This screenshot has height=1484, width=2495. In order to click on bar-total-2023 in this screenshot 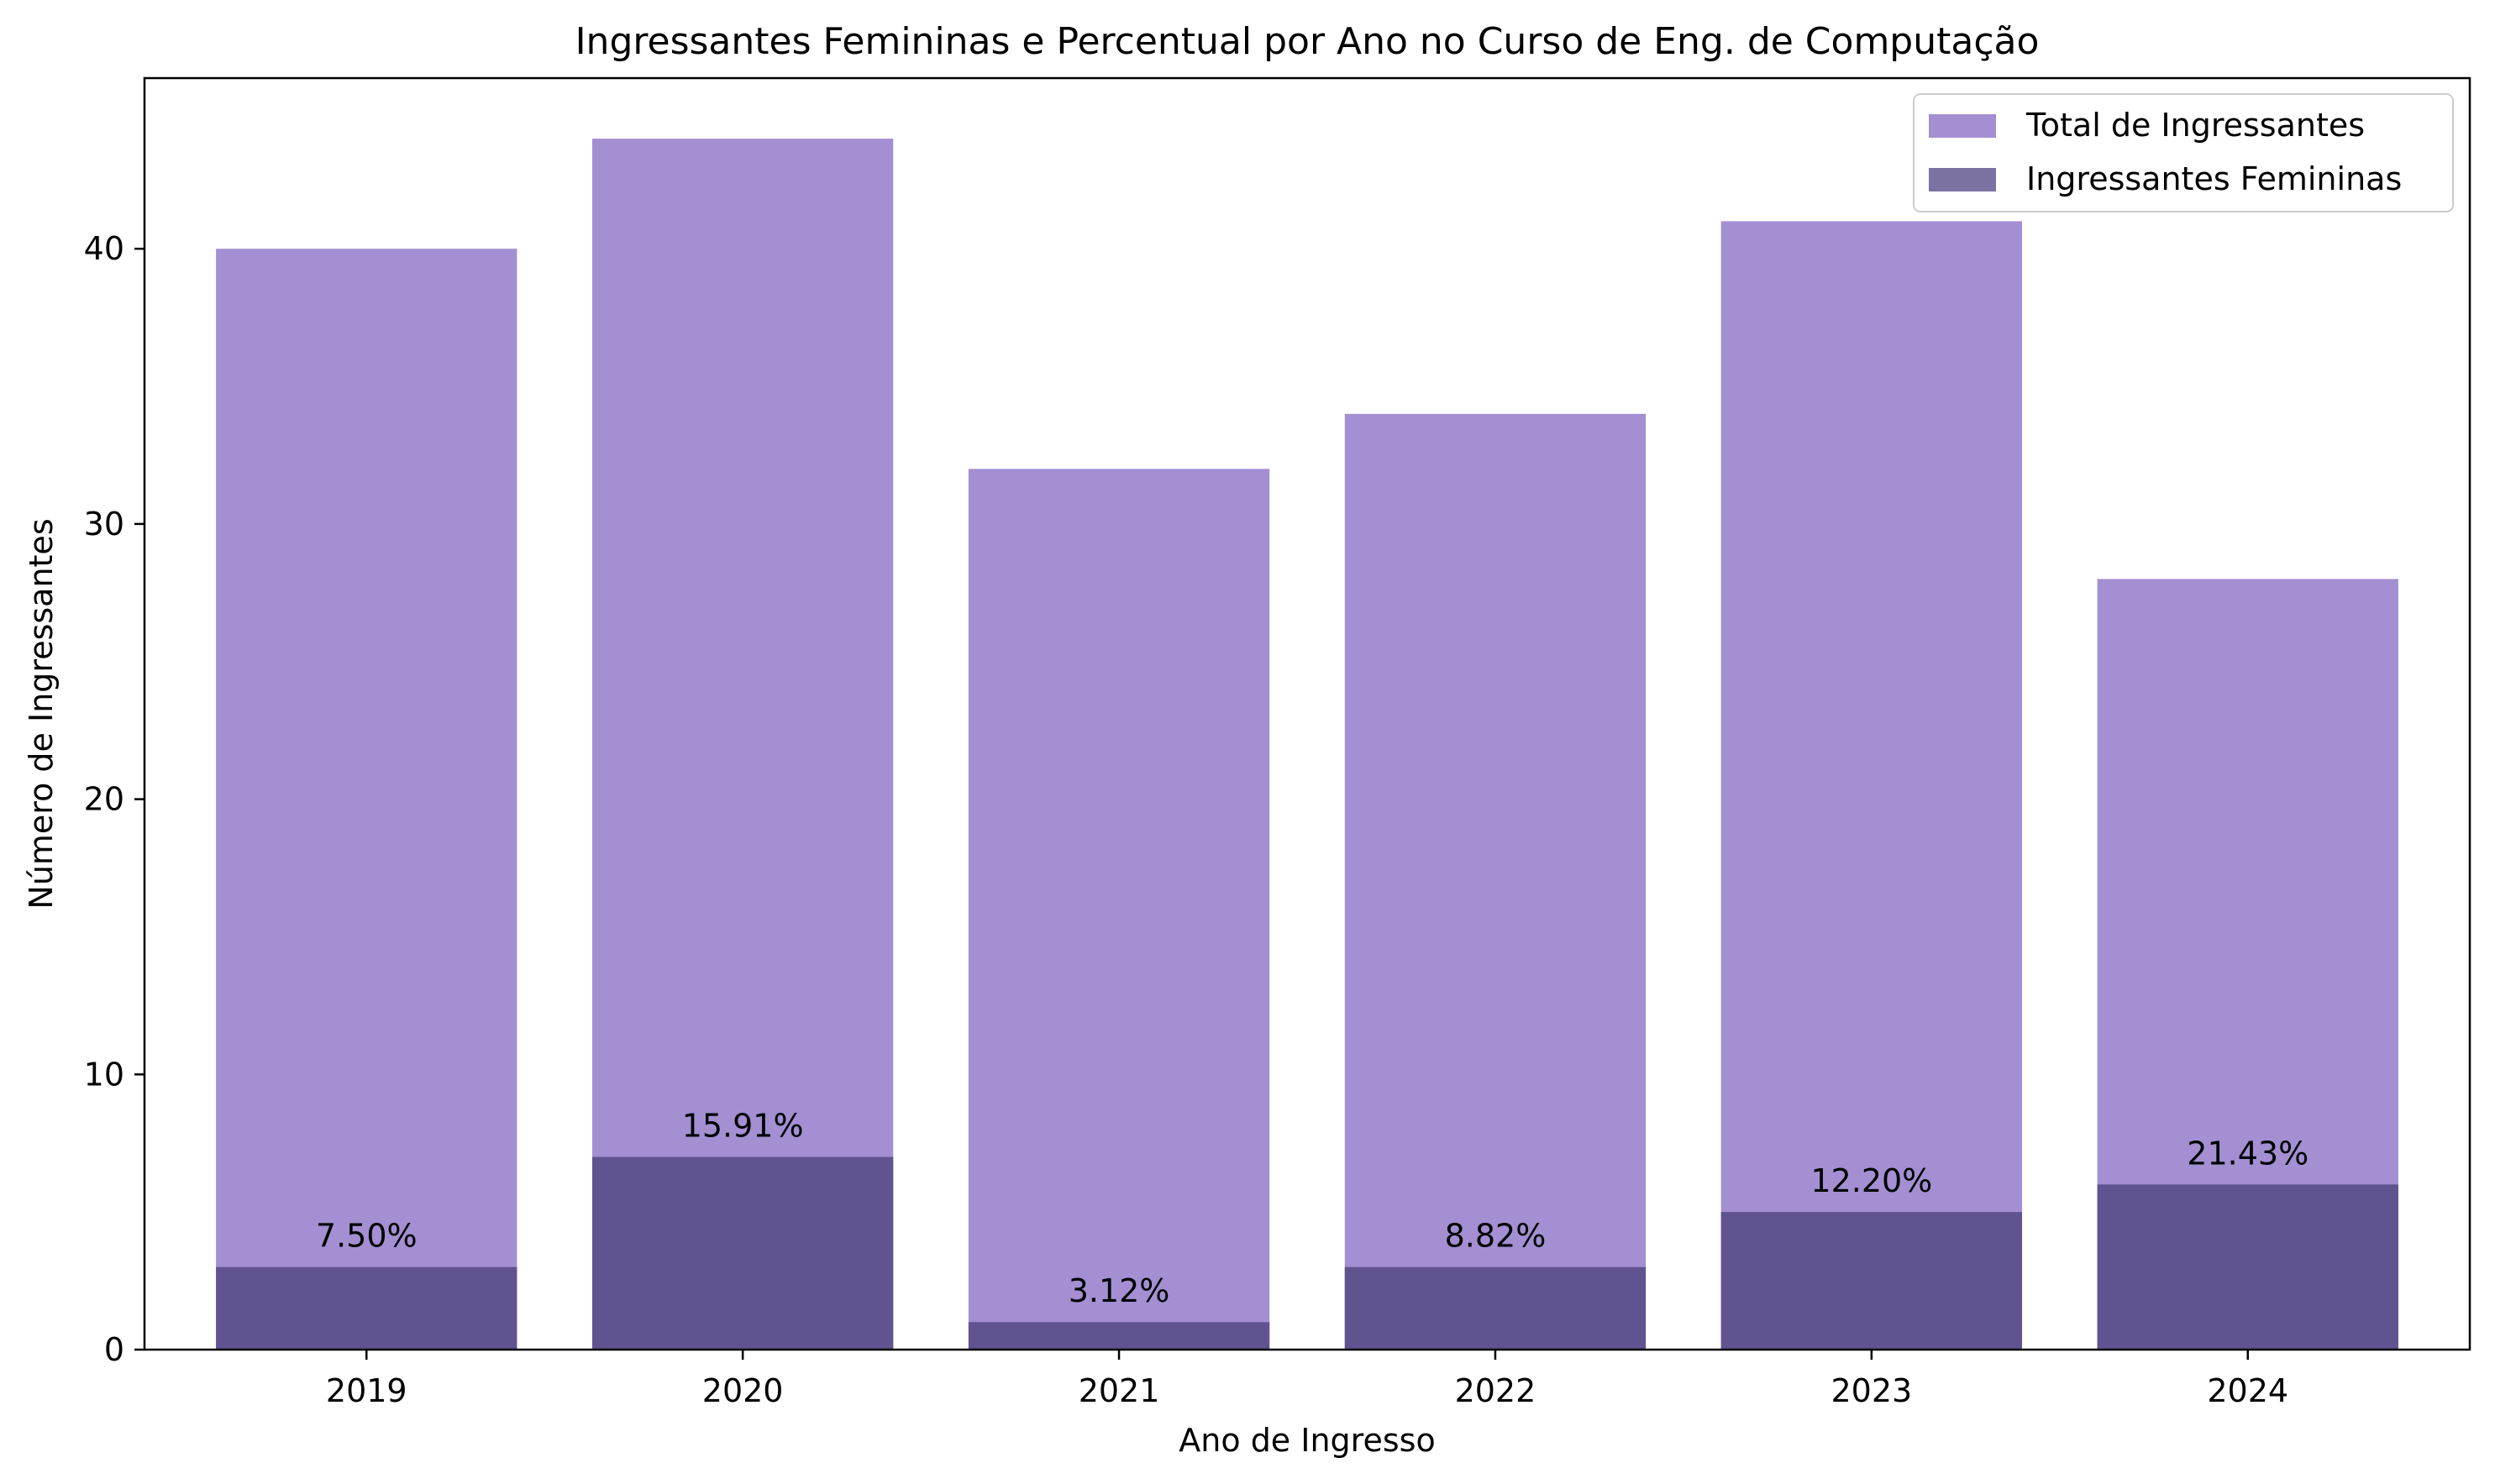, I will do `click(1872, 786)`.